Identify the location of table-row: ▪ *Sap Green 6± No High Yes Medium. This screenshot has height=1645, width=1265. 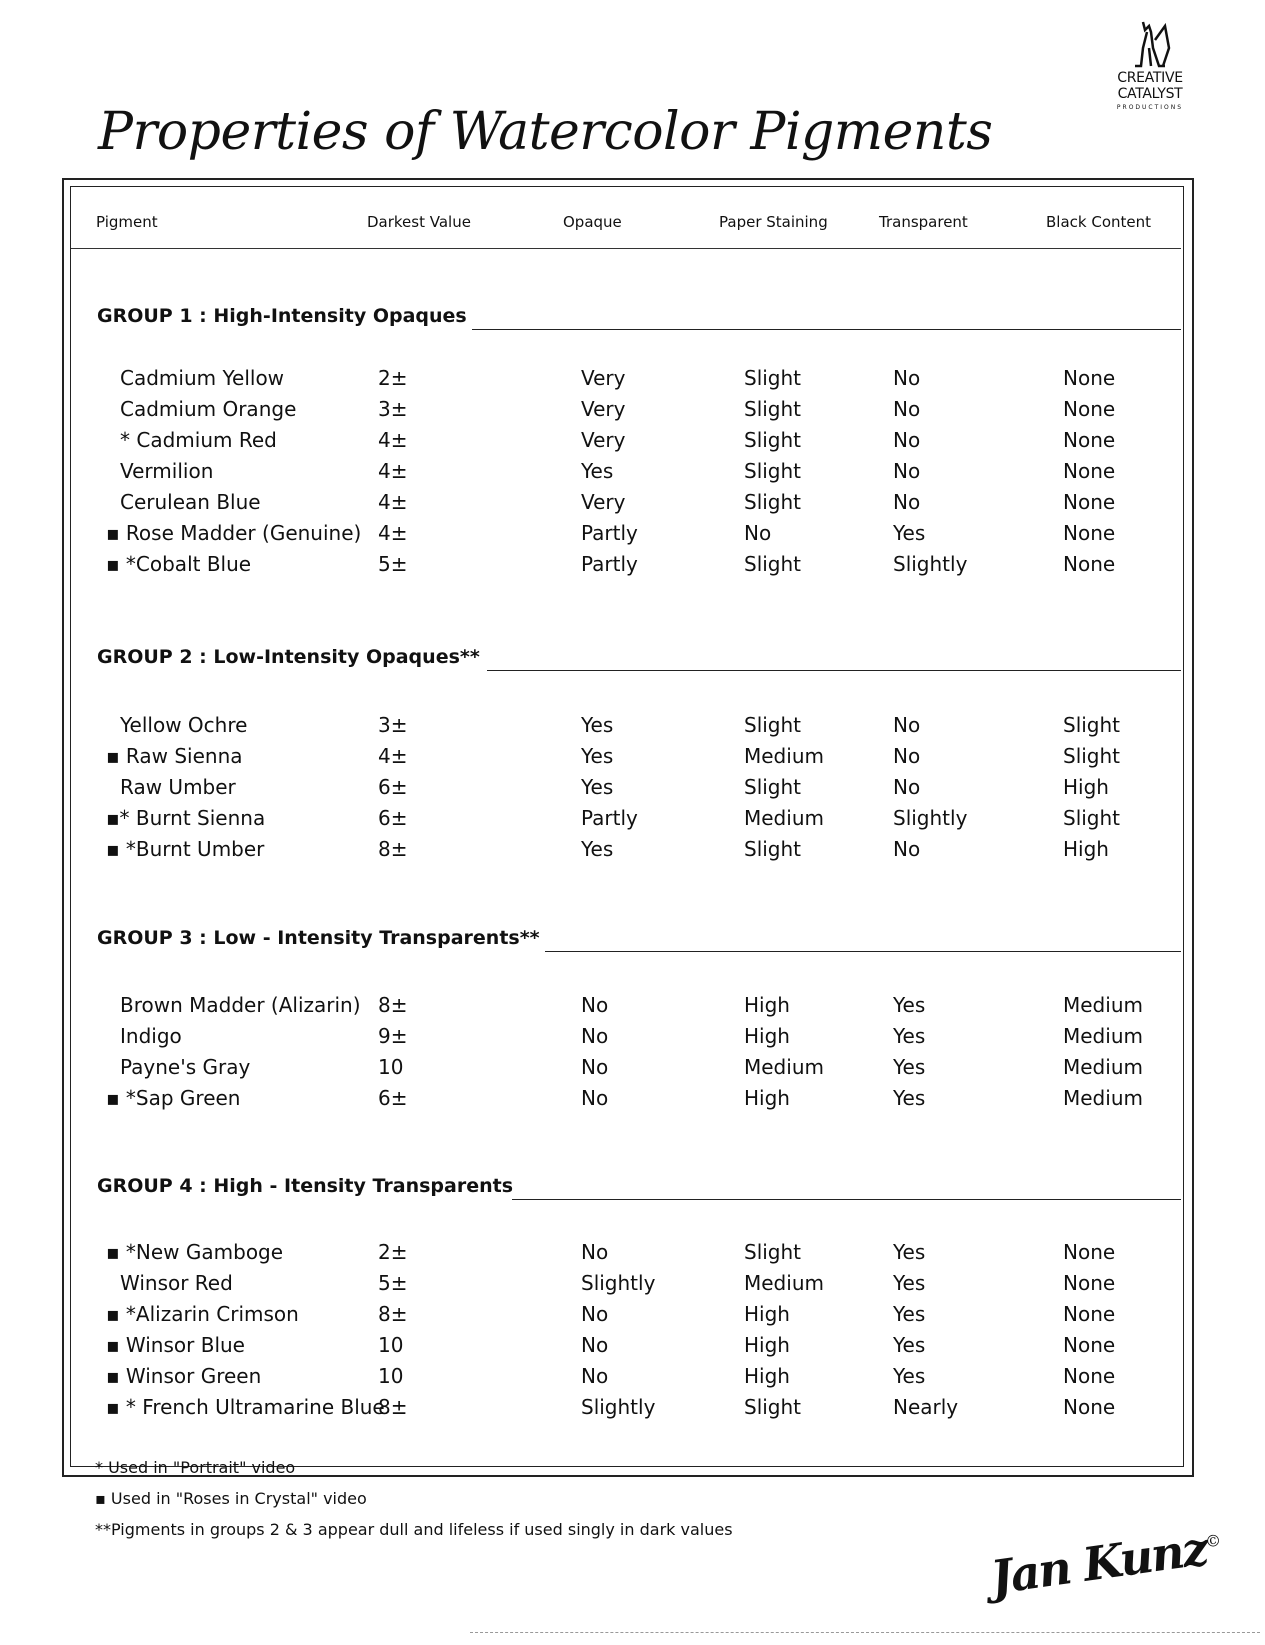
(632, 1101).